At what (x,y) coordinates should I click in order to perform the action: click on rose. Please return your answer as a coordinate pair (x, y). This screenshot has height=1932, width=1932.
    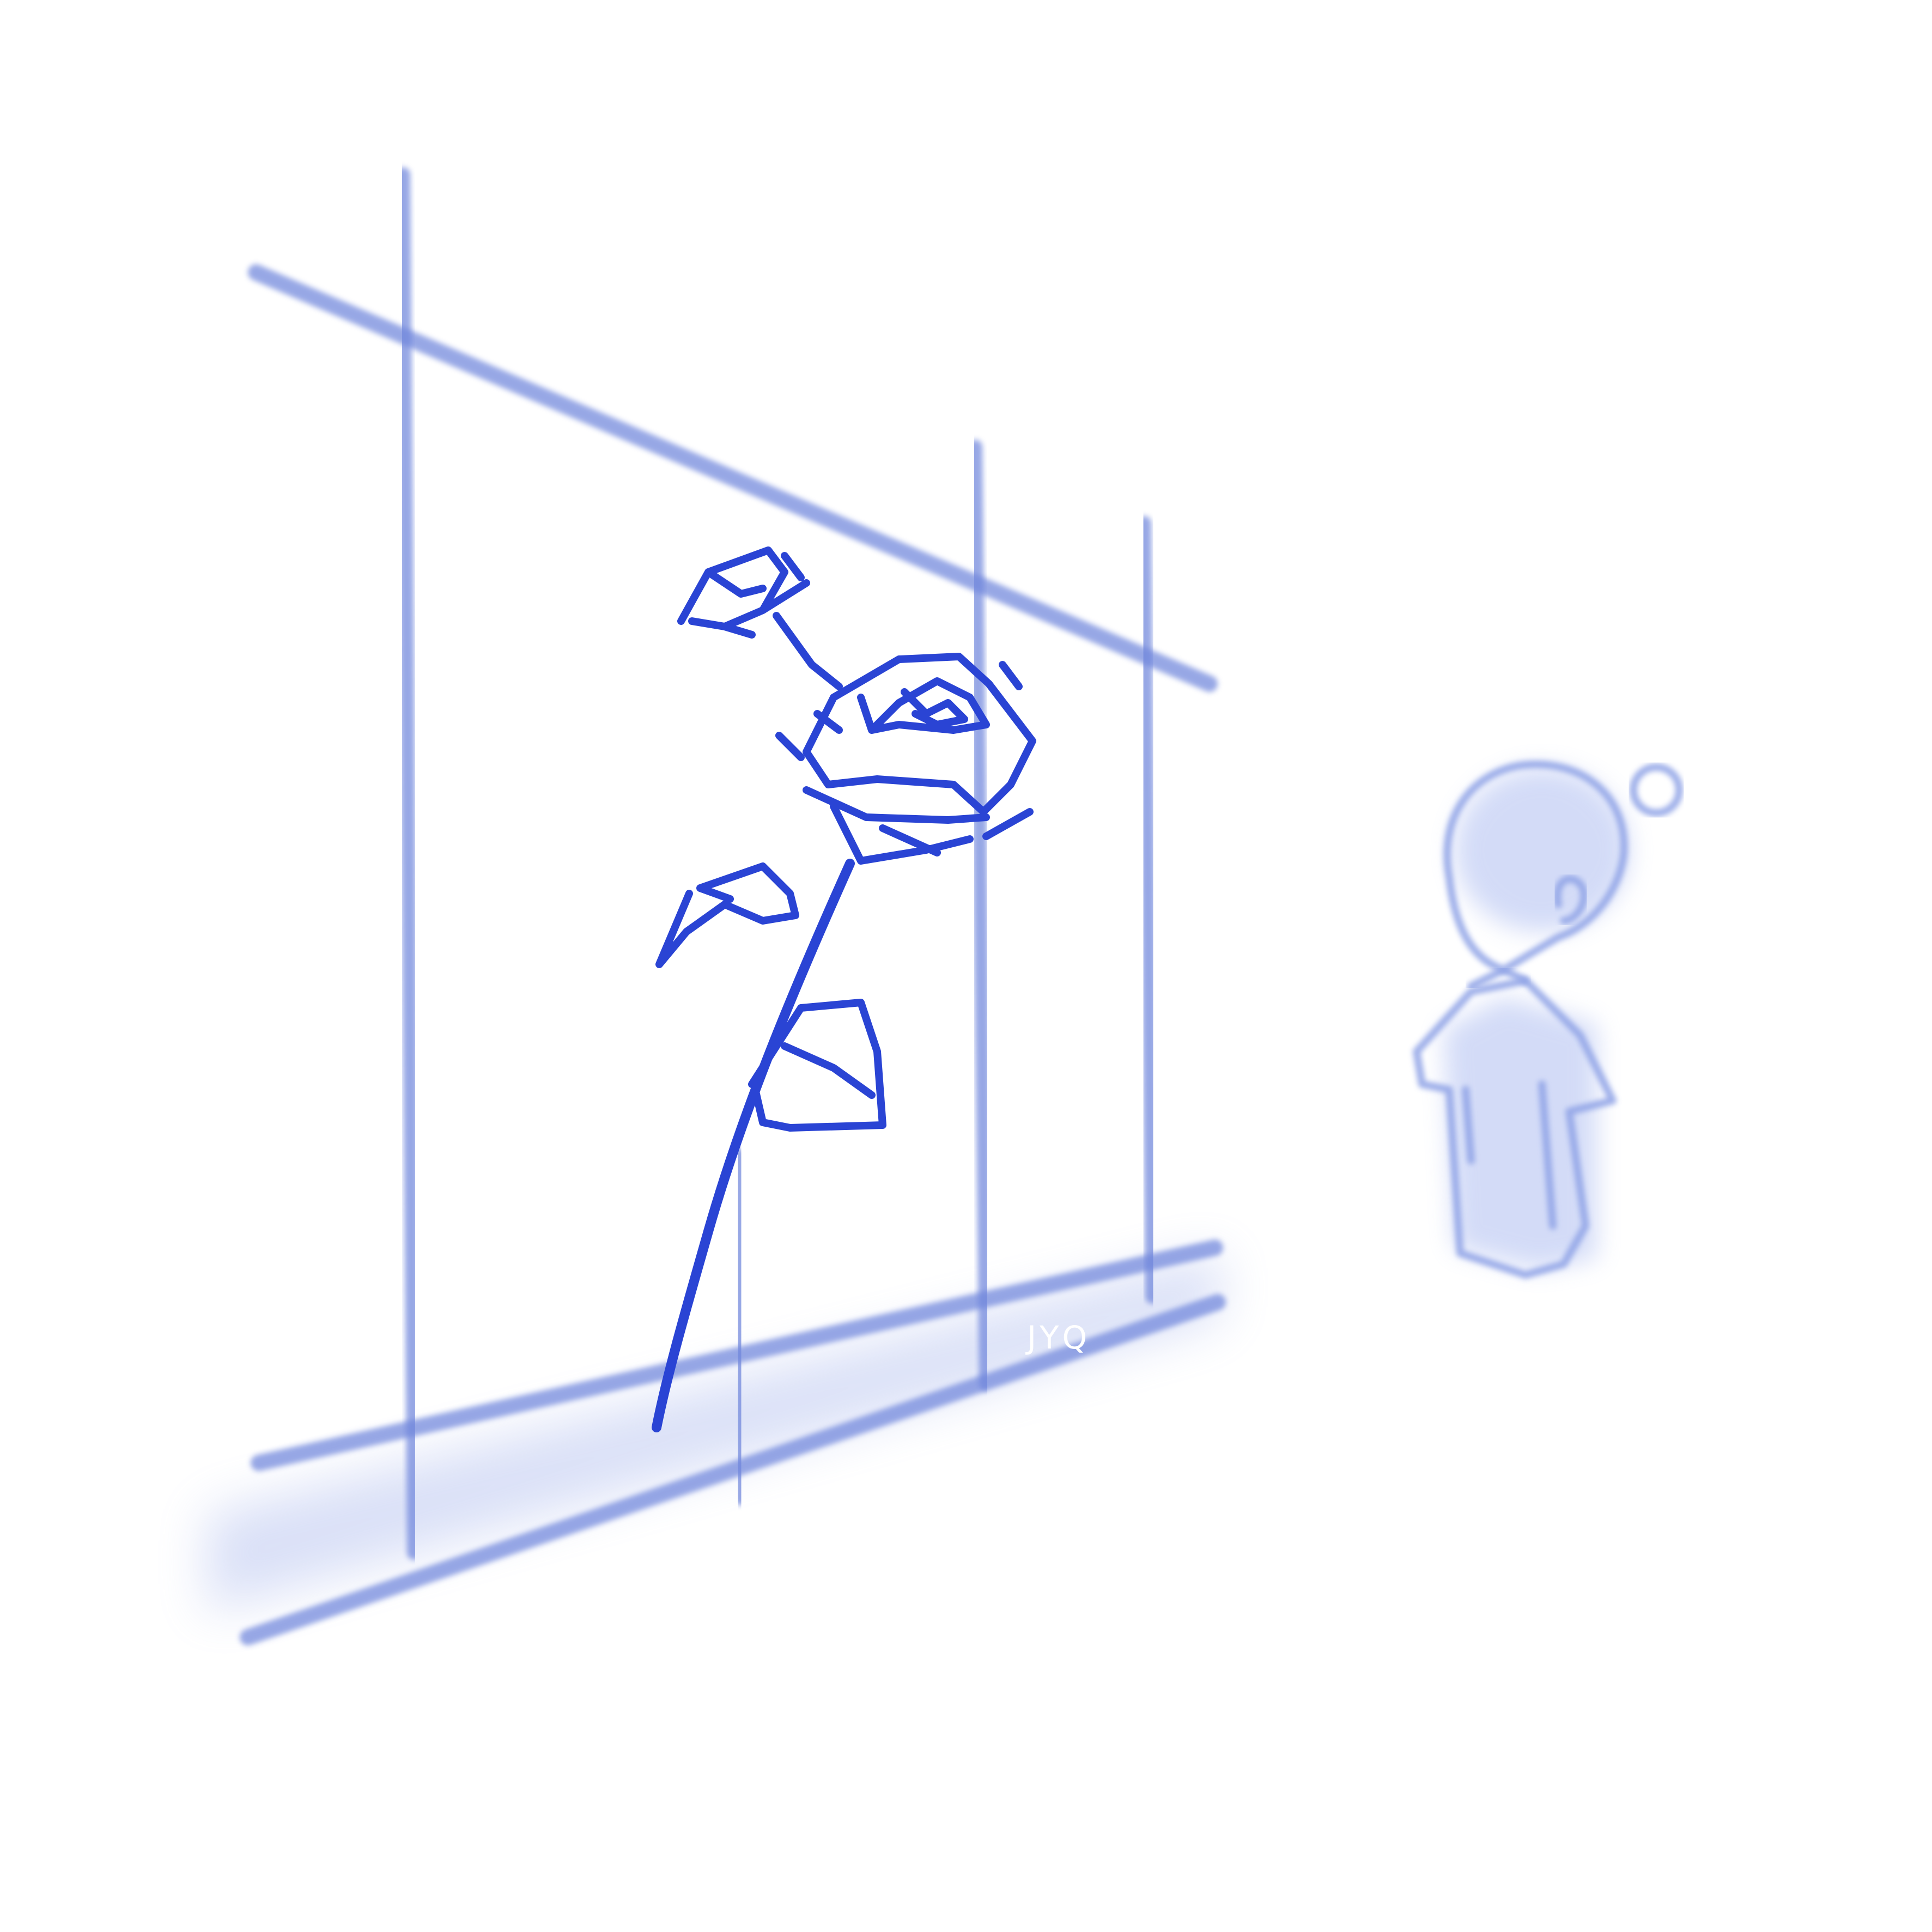
    Looking at the image, I should click on (844, 989).